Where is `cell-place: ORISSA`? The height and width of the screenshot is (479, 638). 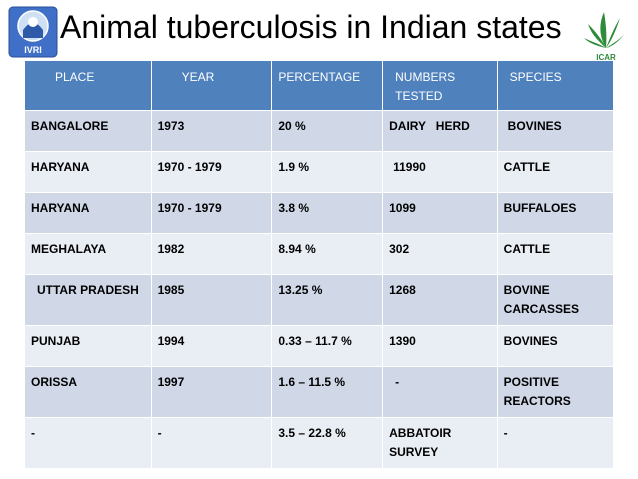 cell-place: ORISSA is located at coordinates (88, 392).